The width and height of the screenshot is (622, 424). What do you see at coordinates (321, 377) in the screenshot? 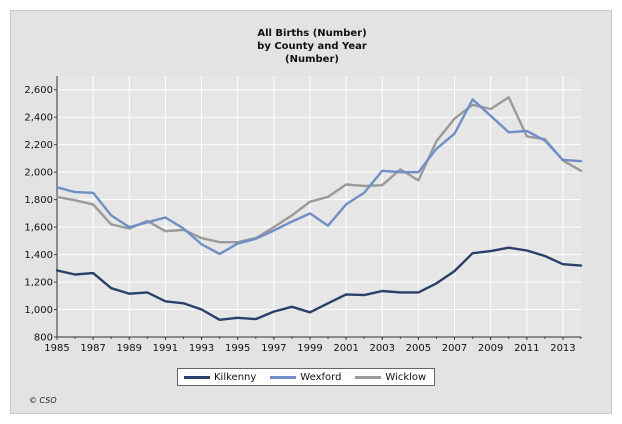
I see `legend-label: Wexford` at bounding box center [321, 377].